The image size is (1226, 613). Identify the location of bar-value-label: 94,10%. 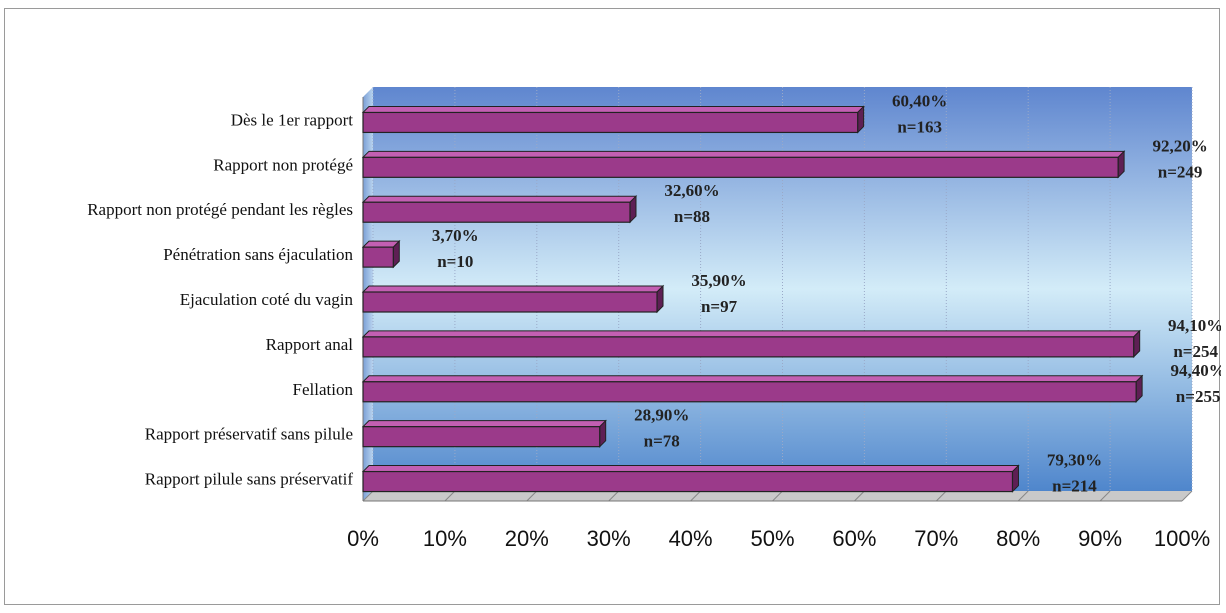
(1194, 325).